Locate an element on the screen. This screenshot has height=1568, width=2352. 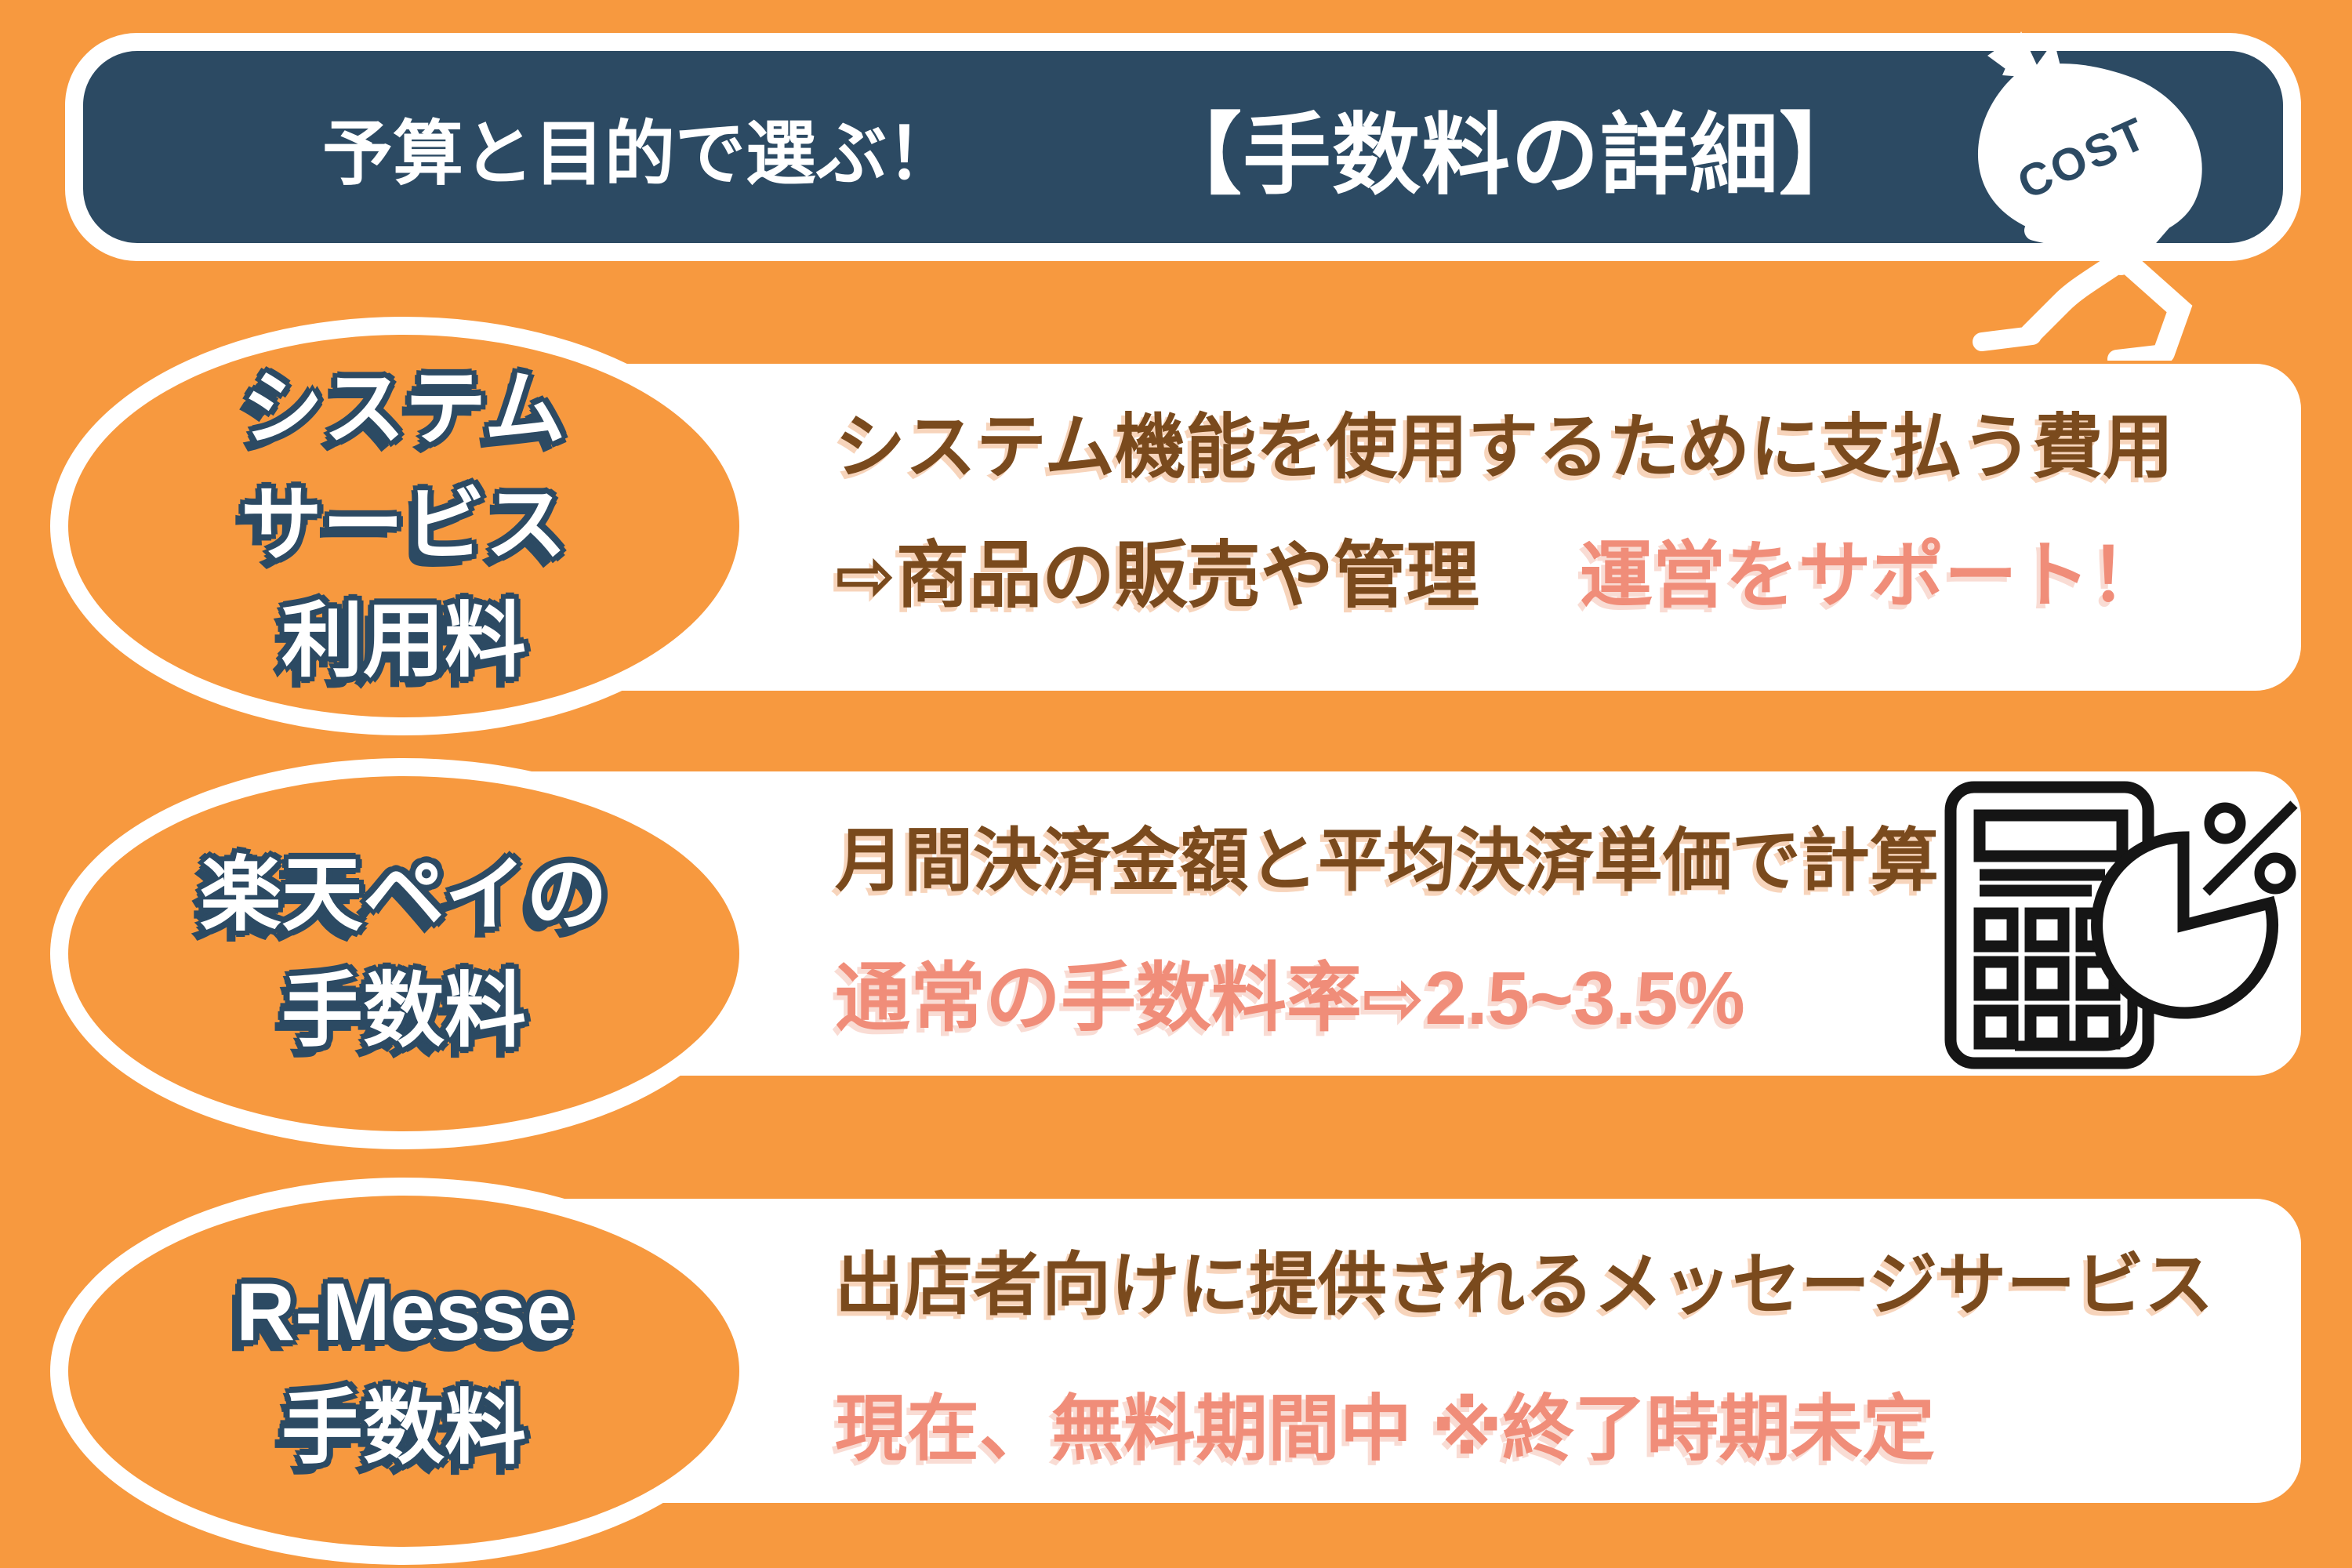
panel1-detail-highlight: 運営をサポート！ is located at coordinates (1871, 575).